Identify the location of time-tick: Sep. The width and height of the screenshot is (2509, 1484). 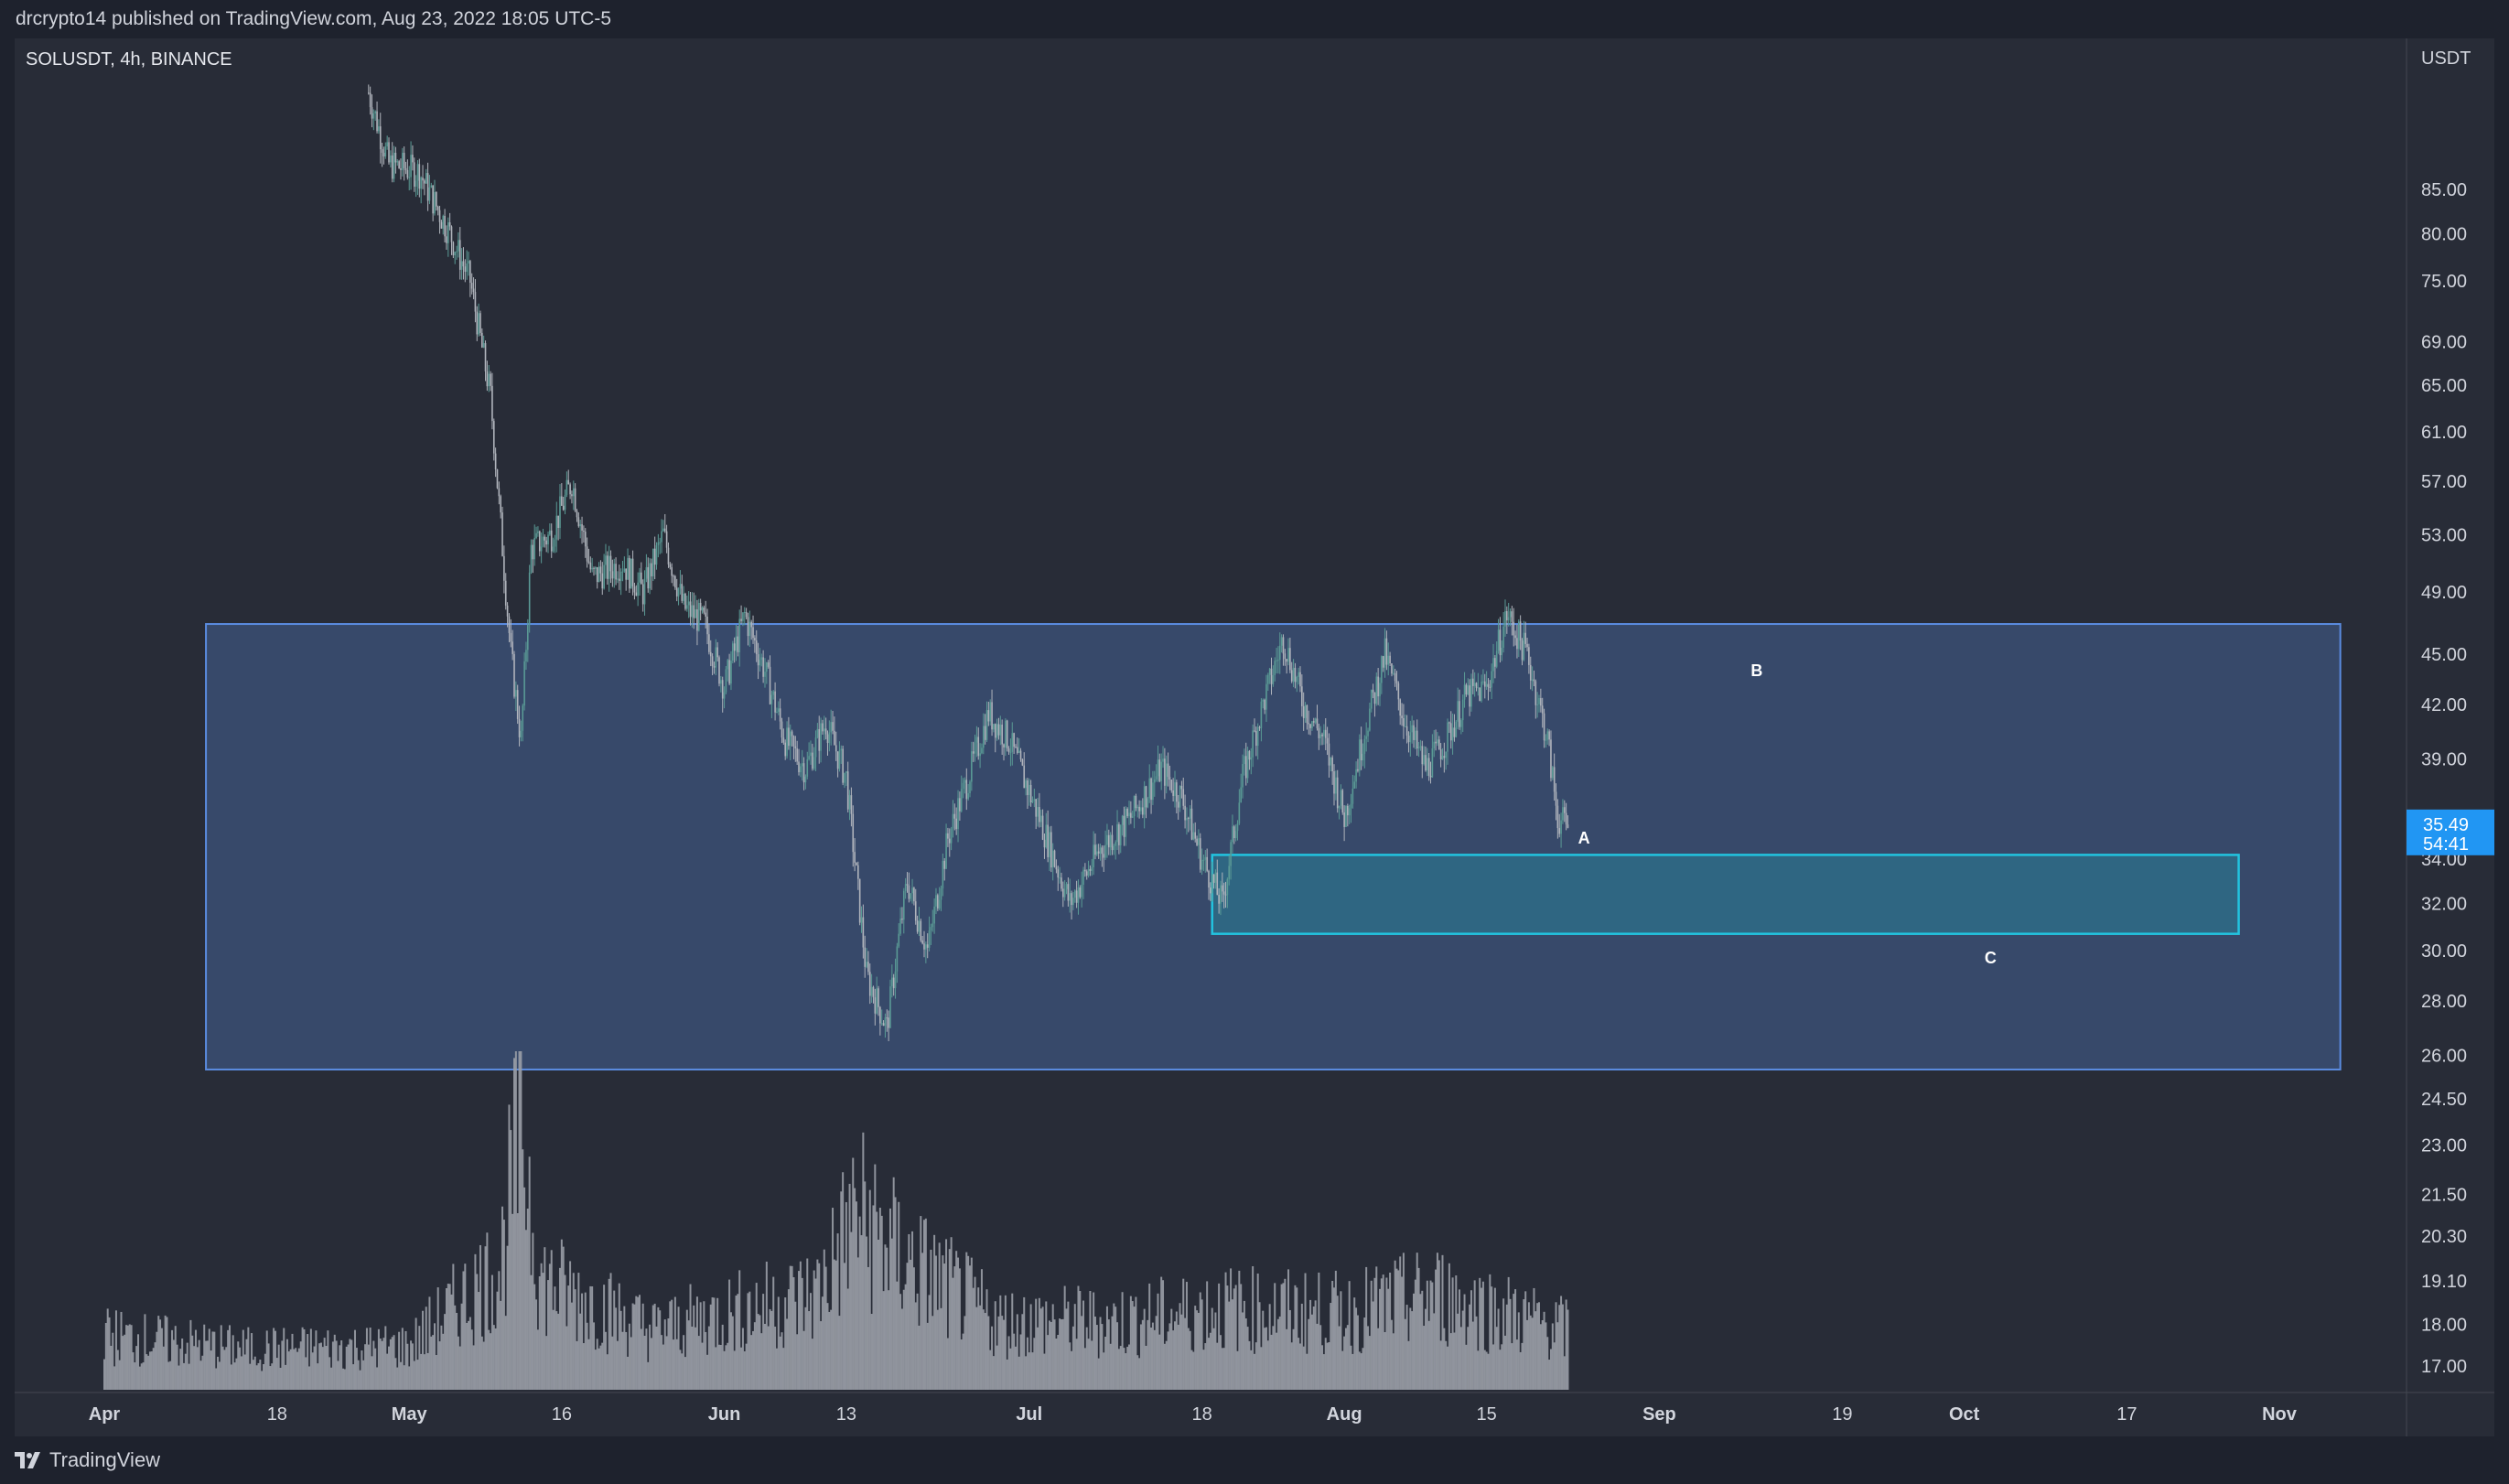
(1659, 1414).